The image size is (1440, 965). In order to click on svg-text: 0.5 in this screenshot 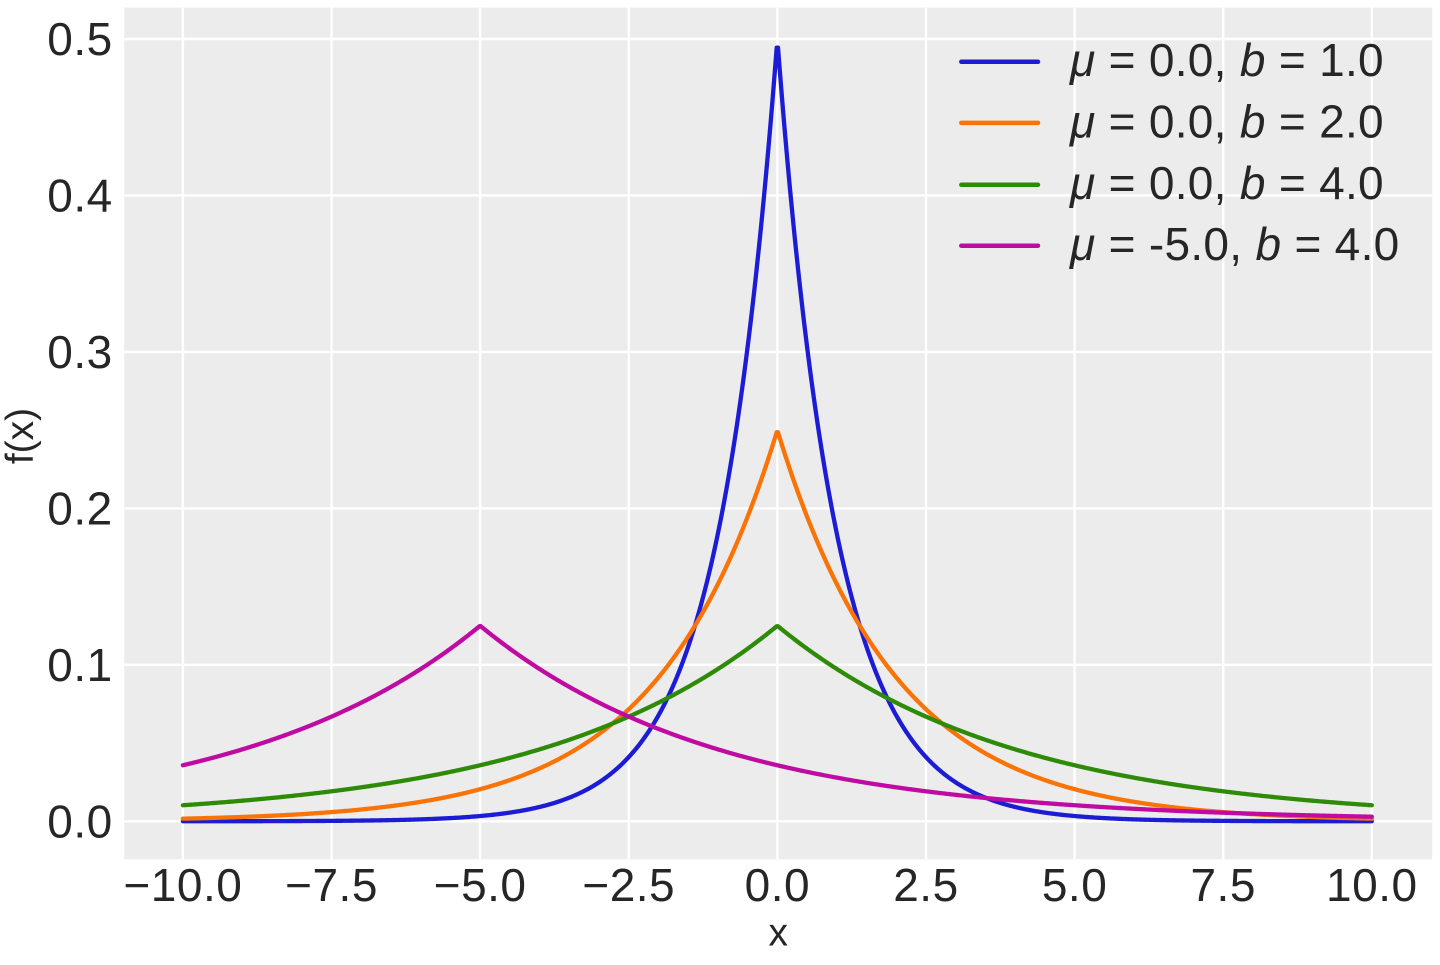, I will do `click(79, 39)`.